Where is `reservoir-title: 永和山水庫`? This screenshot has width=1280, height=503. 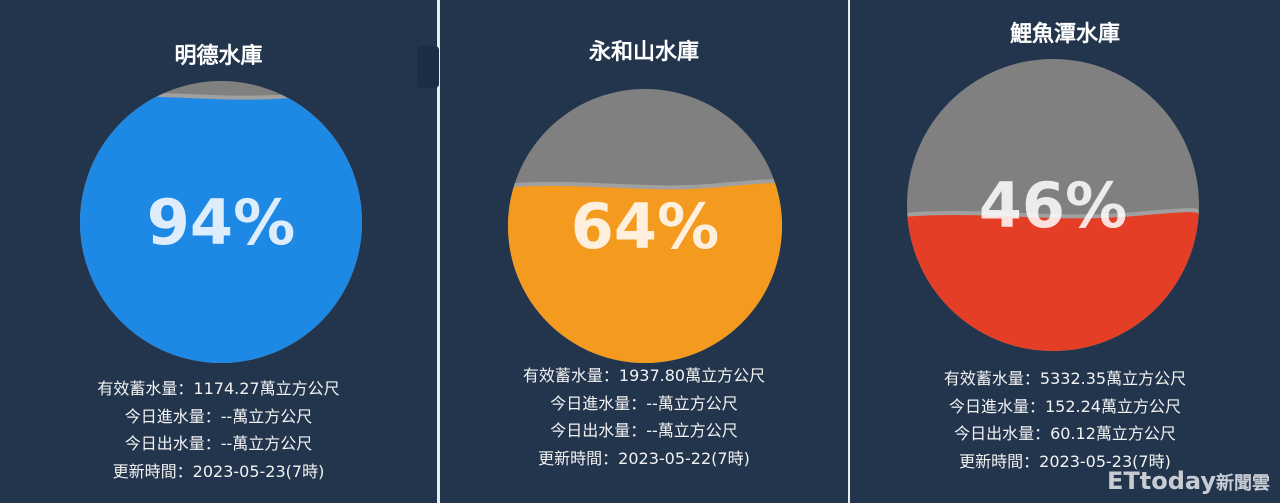 reservoir-title: 永和山水庫 is located at coordinates (643, 52).